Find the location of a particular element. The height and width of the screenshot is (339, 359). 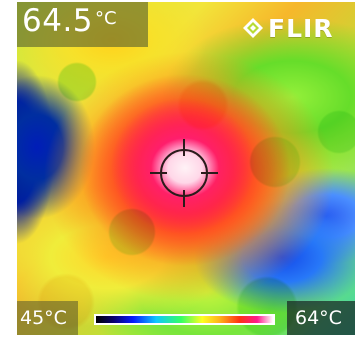

spot-temperature-value: 64.5 is located at coordinates (58, 21).